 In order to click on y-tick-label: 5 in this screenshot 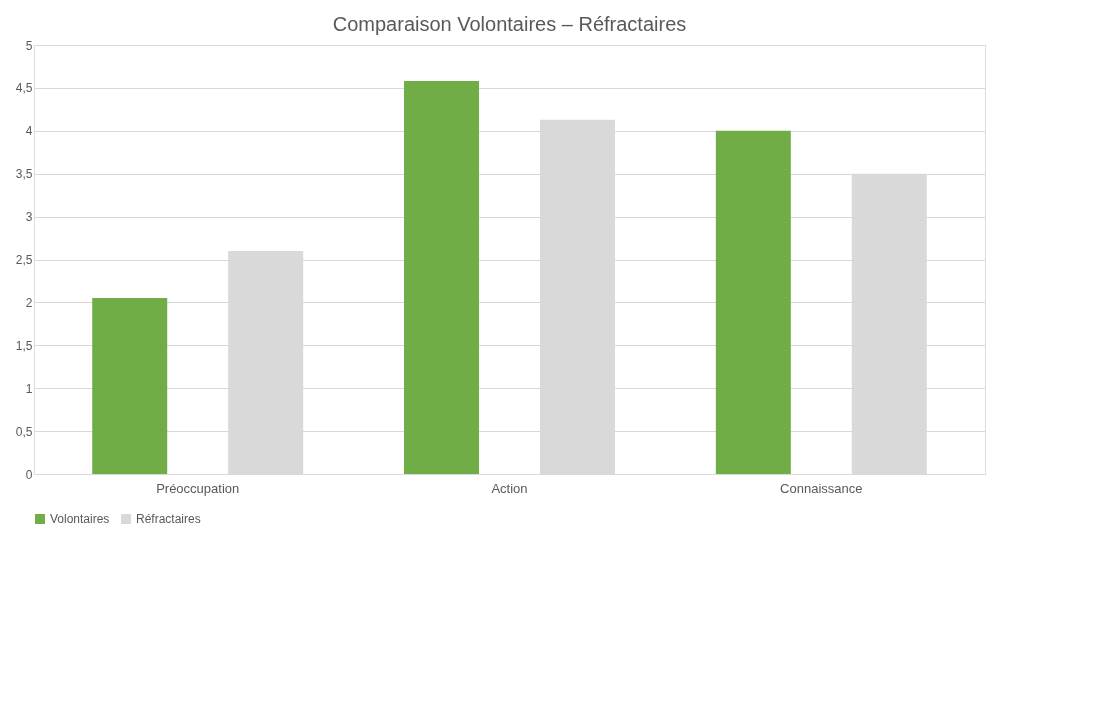, I will do `click(29, 45)`.